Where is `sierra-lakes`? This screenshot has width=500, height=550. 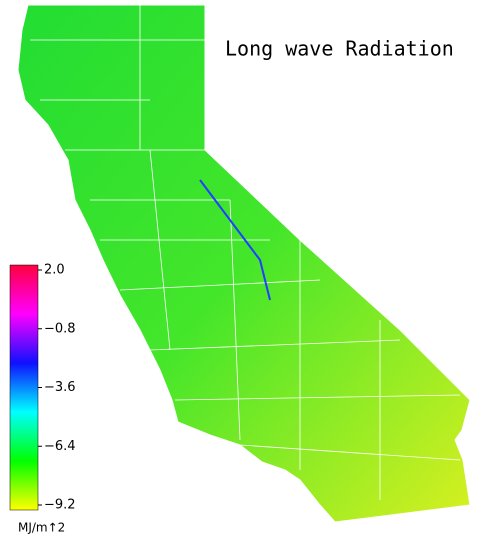
sierra-lakes is located at coordinates (235, 240).